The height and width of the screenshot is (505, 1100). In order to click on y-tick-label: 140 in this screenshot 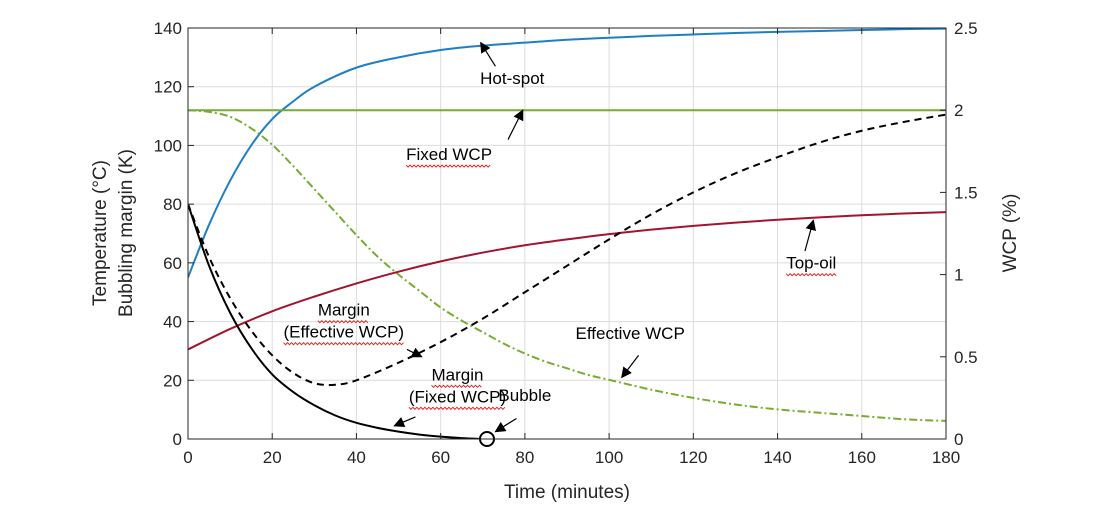, I will do `click(168, 28)`.